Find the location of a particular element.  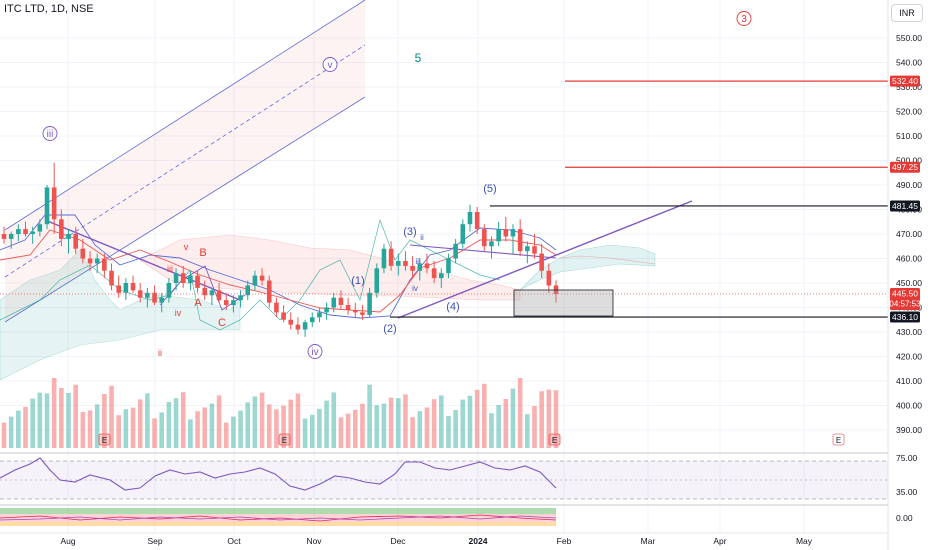

osc-line-a is located at coordinates (278, 518).